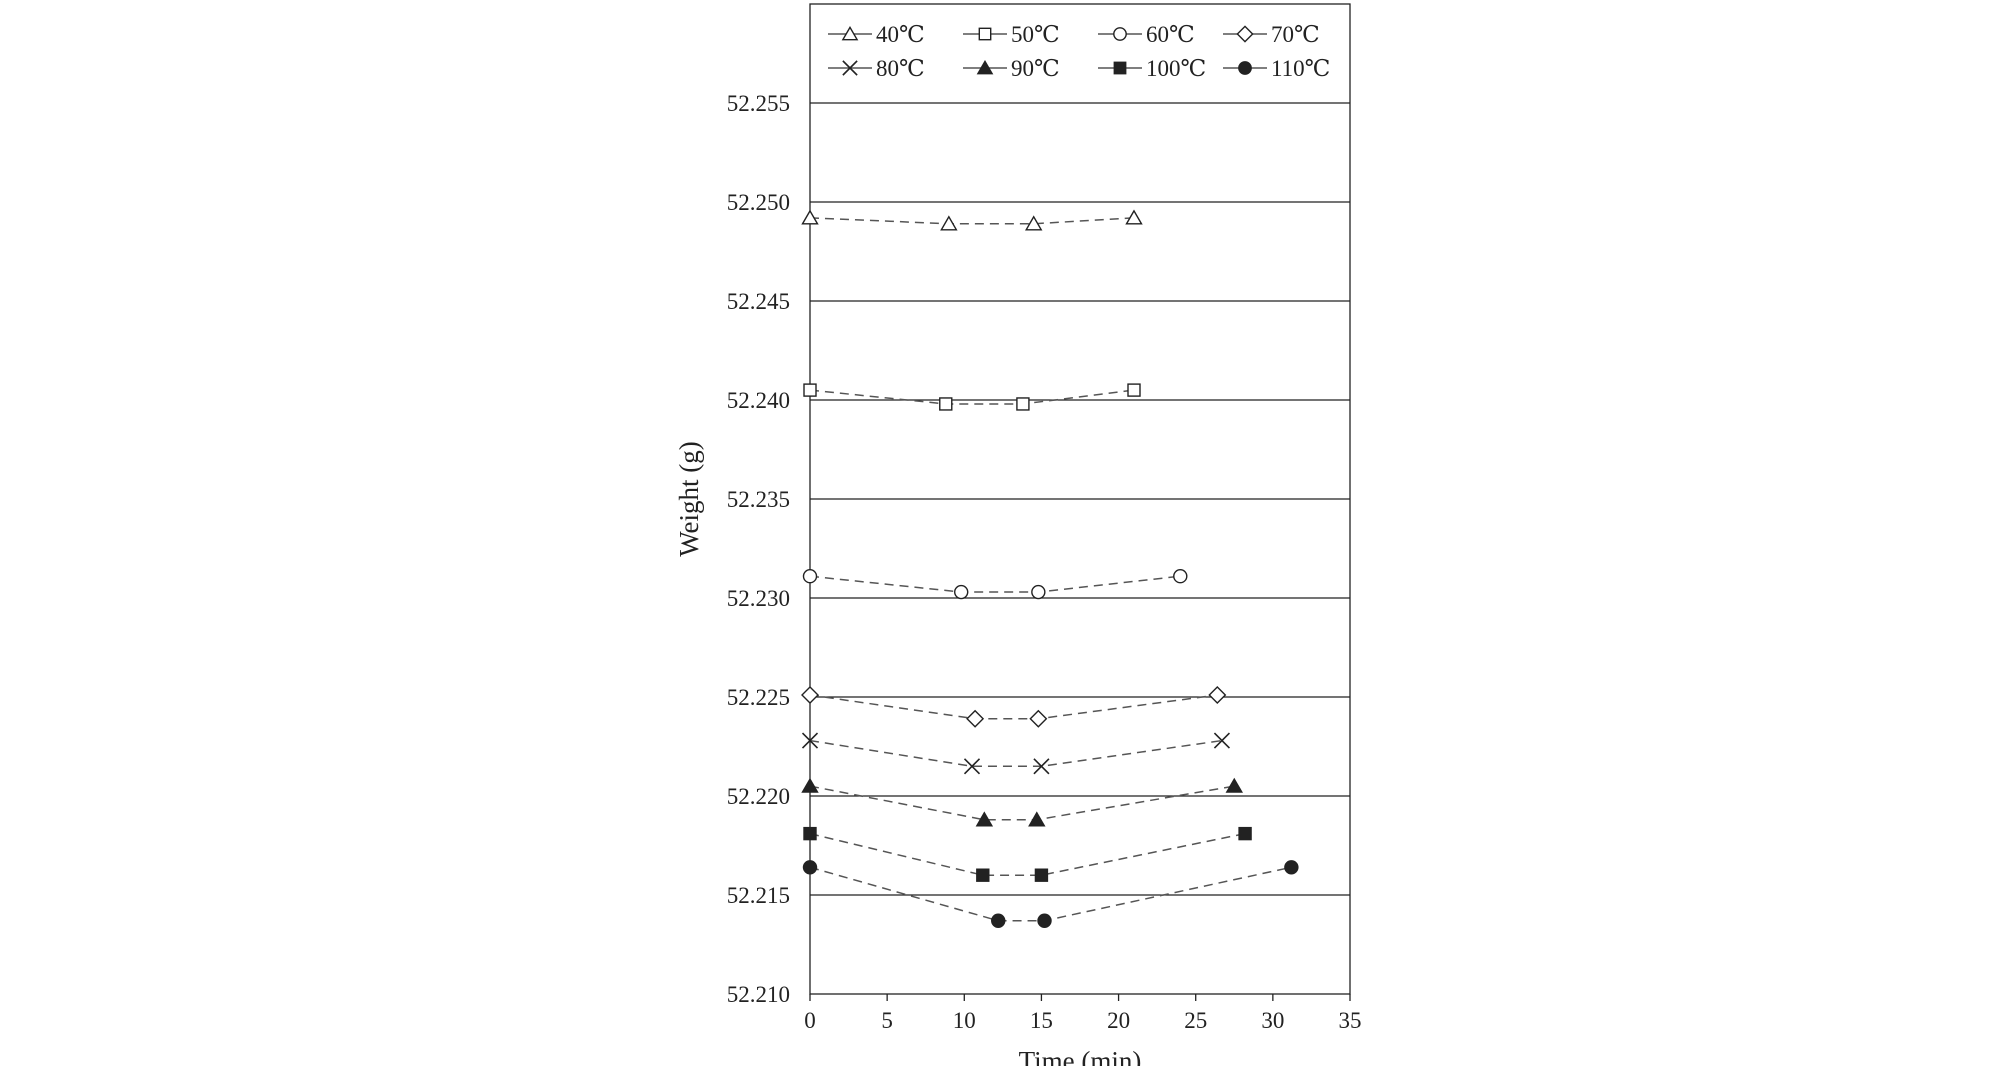 This screenshot has width=2008, height=1066. Describe the element at coordinates (1195, 1020) in the screenshot. I see `x-tick-label: 25` at that location.